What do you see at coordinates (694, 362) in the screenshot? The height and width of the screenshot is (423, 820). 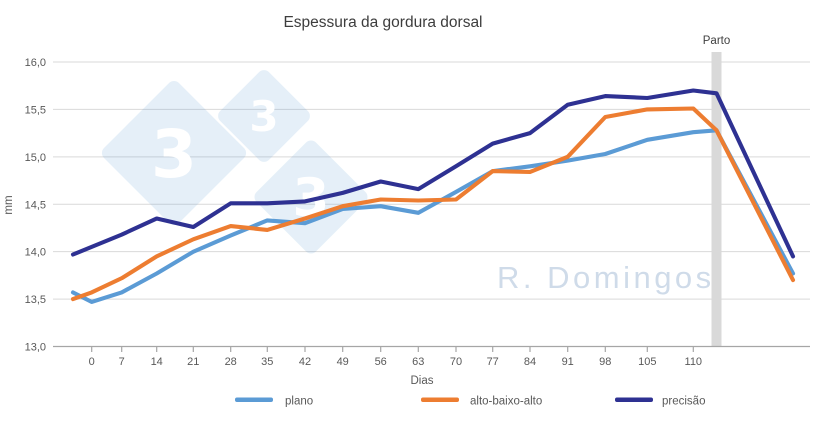 I see `x-tick-label: 110` at bounding box center [694, 362].